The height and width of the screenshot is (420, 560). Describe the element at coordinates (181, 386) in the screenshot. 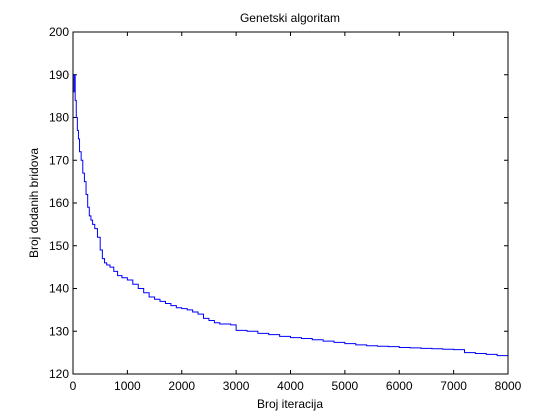

I see `x-tick-label: 2000` at that location.